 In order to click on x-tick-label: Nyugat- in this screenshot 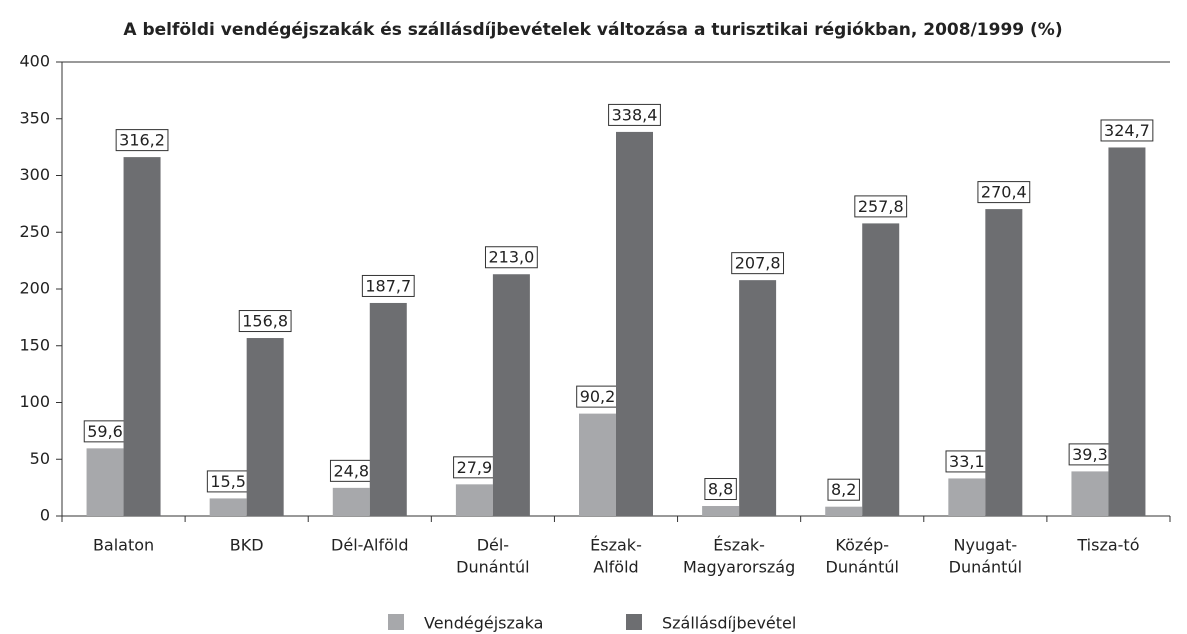, I will do `click(986, 545)`.